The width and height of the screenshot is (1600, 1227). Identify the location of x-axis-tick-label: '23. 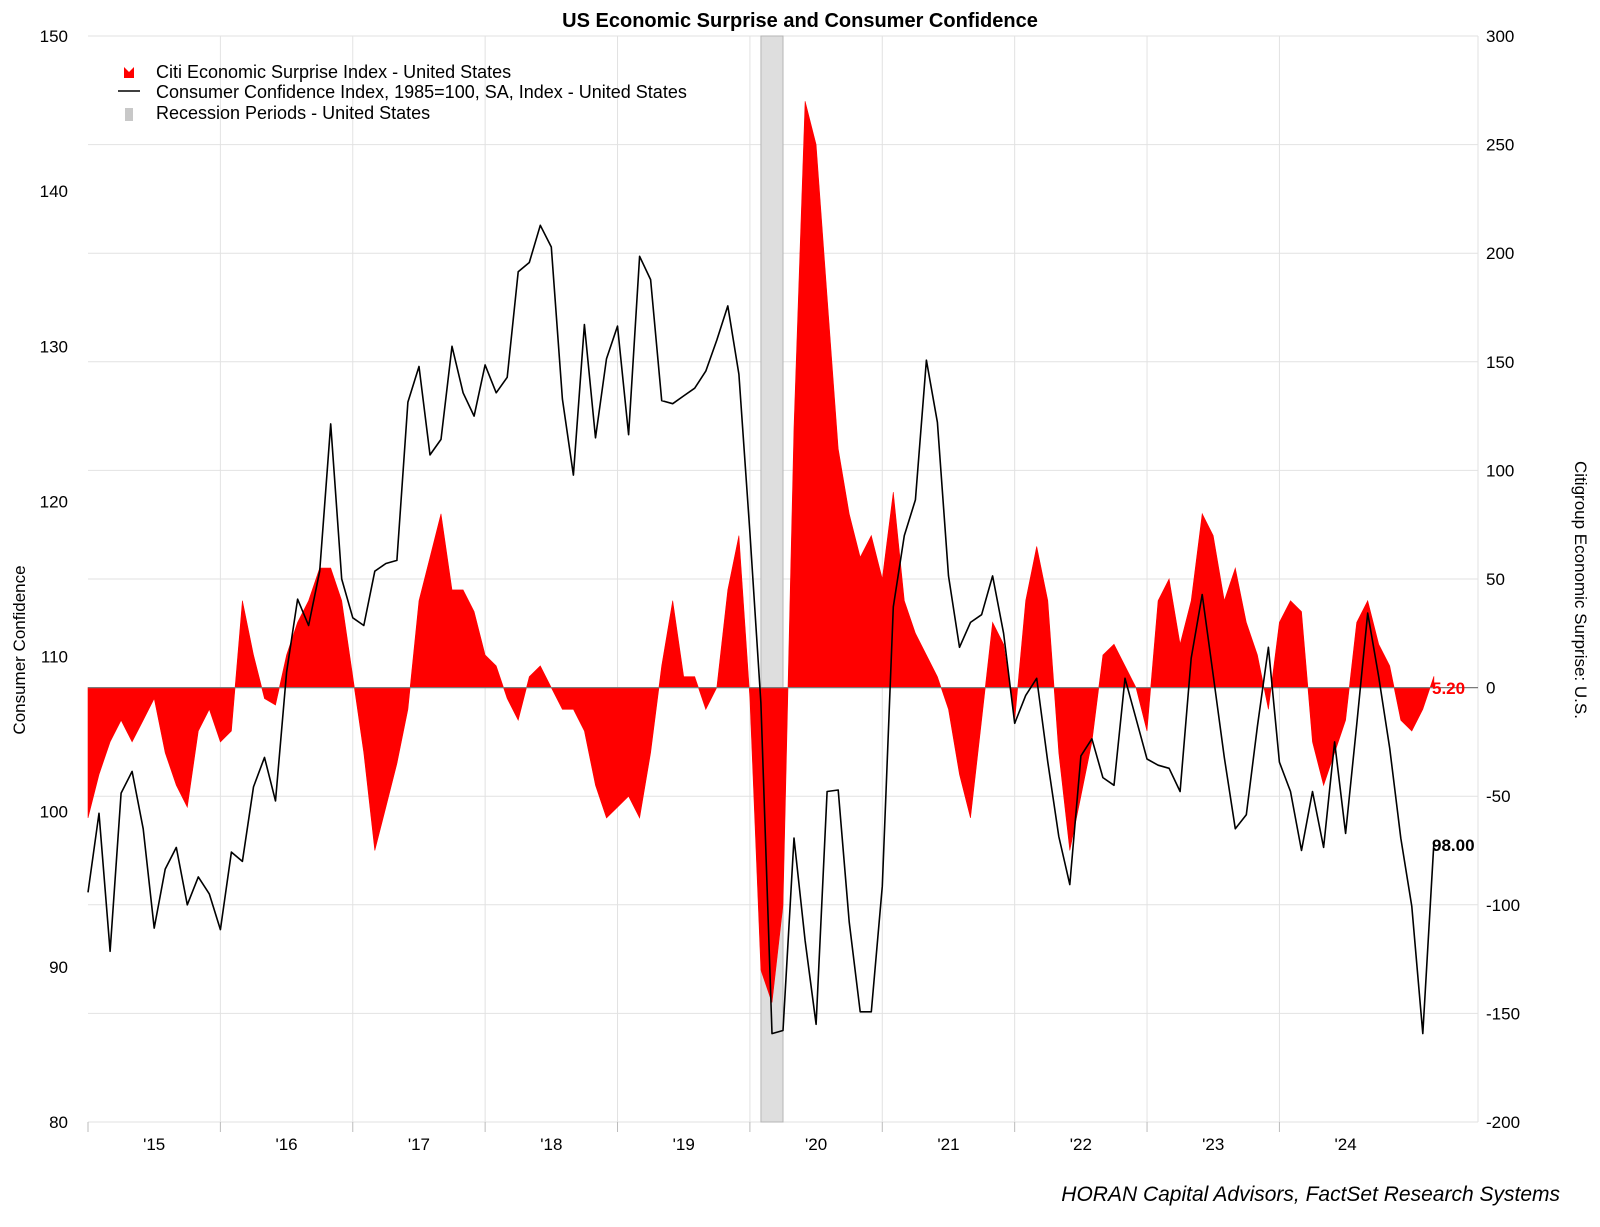
(1213, 1144).